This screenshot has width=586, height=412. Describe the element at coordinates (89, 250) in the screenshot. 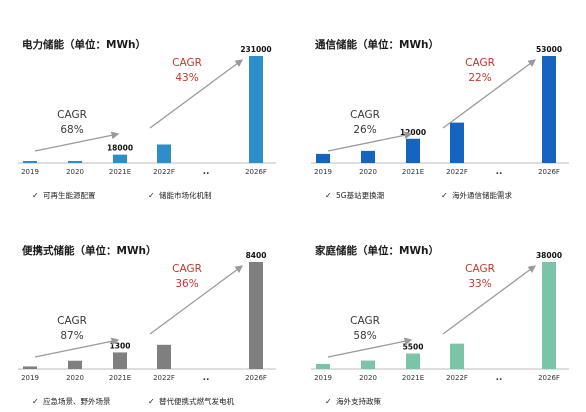

I see `chart-title: 便携式储能（单位：MWh）` at that location.